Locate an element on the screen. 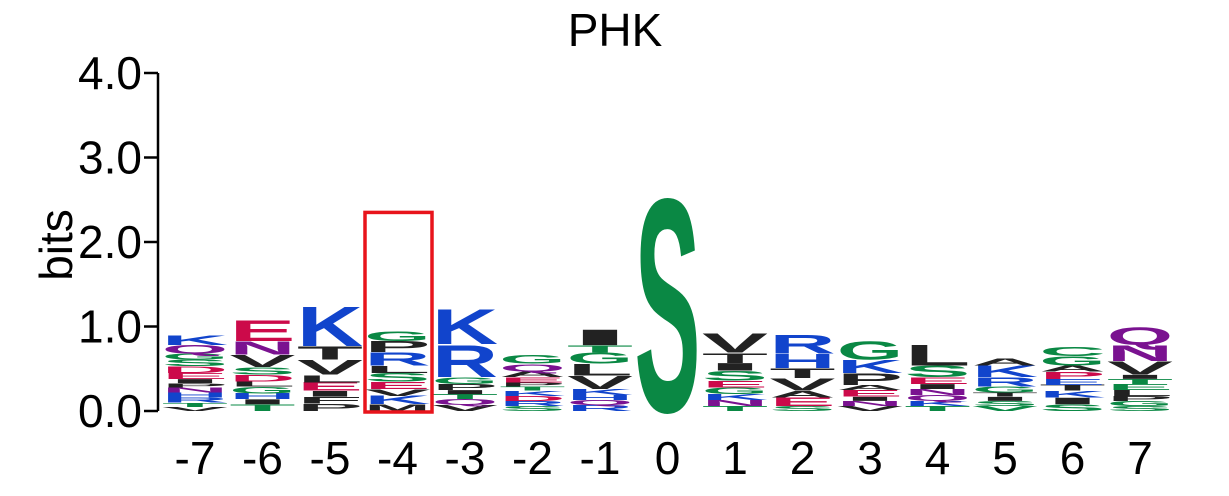  x-tick-label: 3 is located at coordinates (870, 458).